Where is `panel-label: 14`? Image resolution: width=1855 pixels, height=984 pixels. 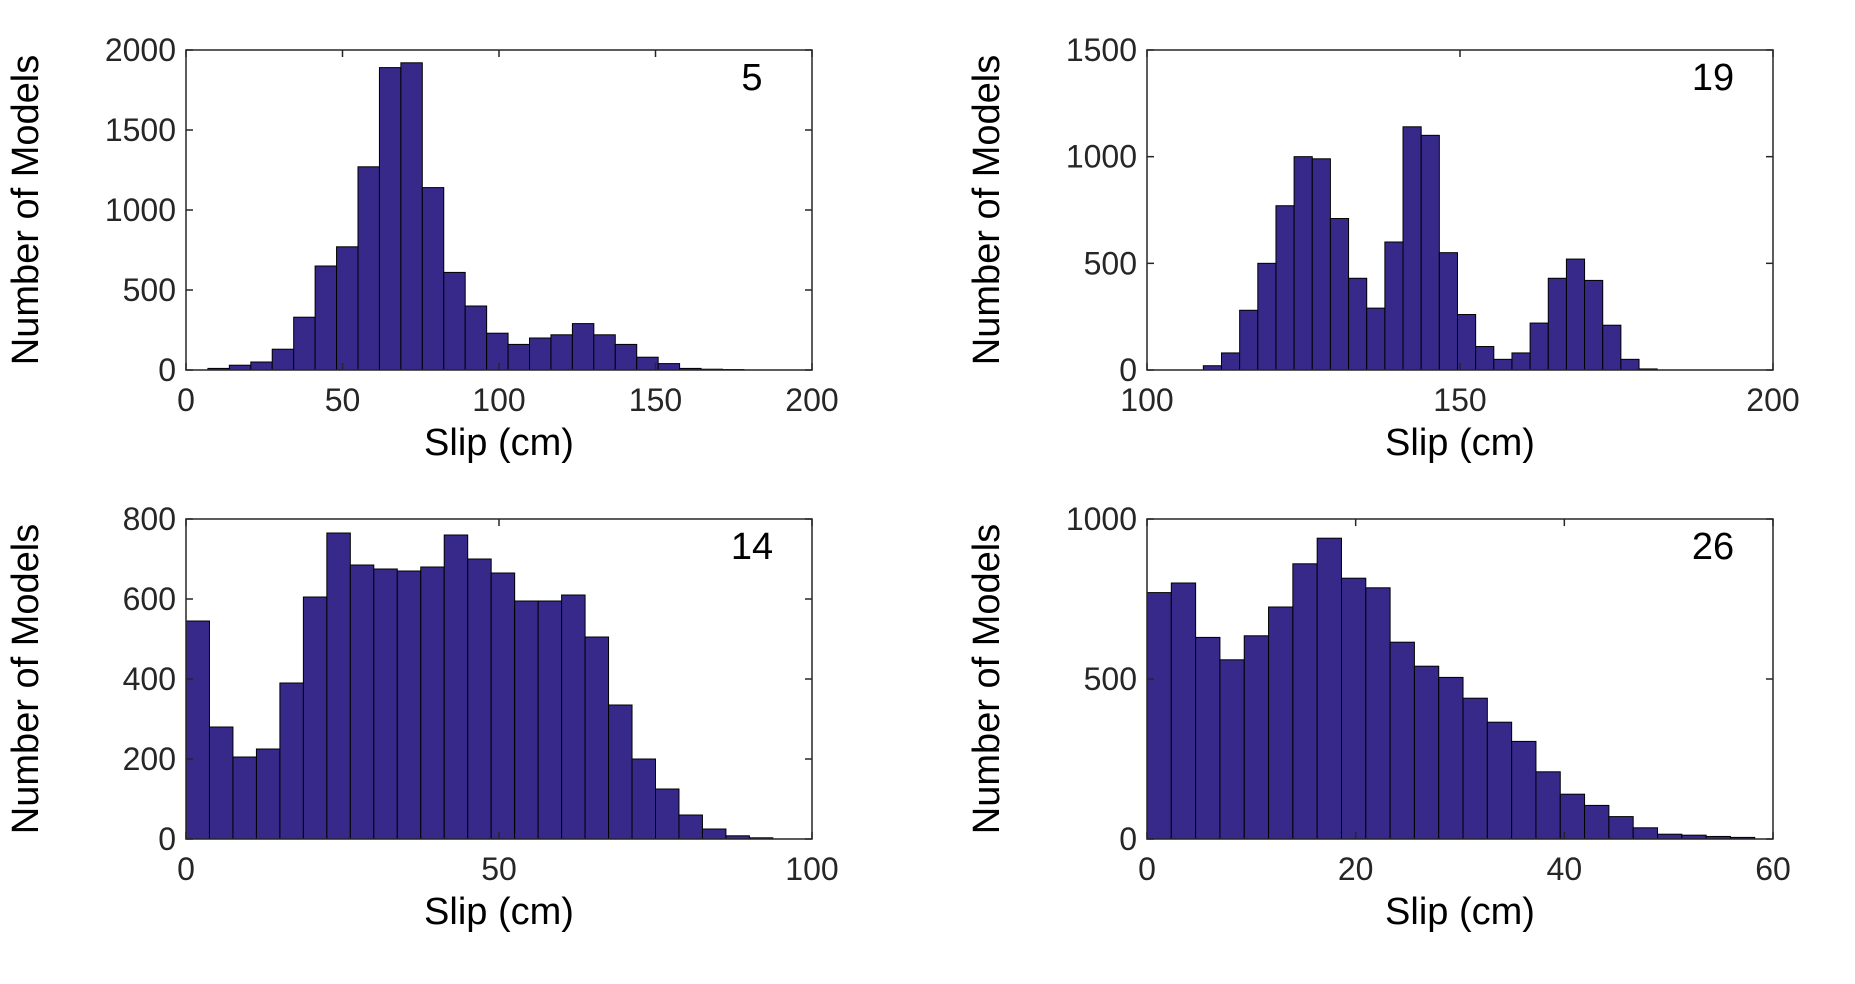
panel-label: 14 is located at coordinates (752, 547).